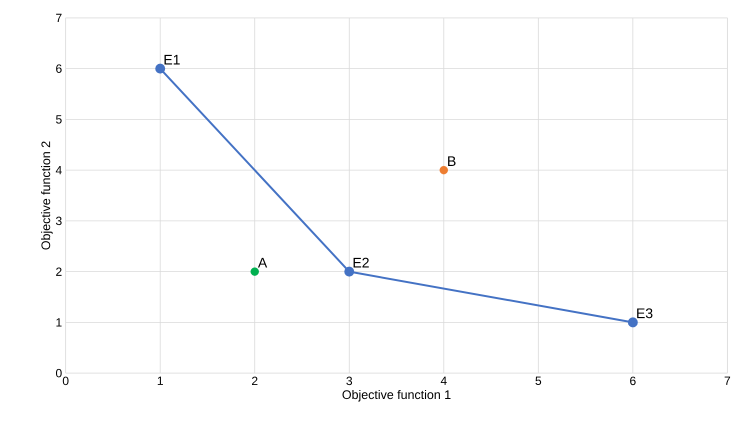  What do you see at coordinates (59, 272) in the screenshot?
I see `y-tick-label: 2` at bounding box center [59, 272].